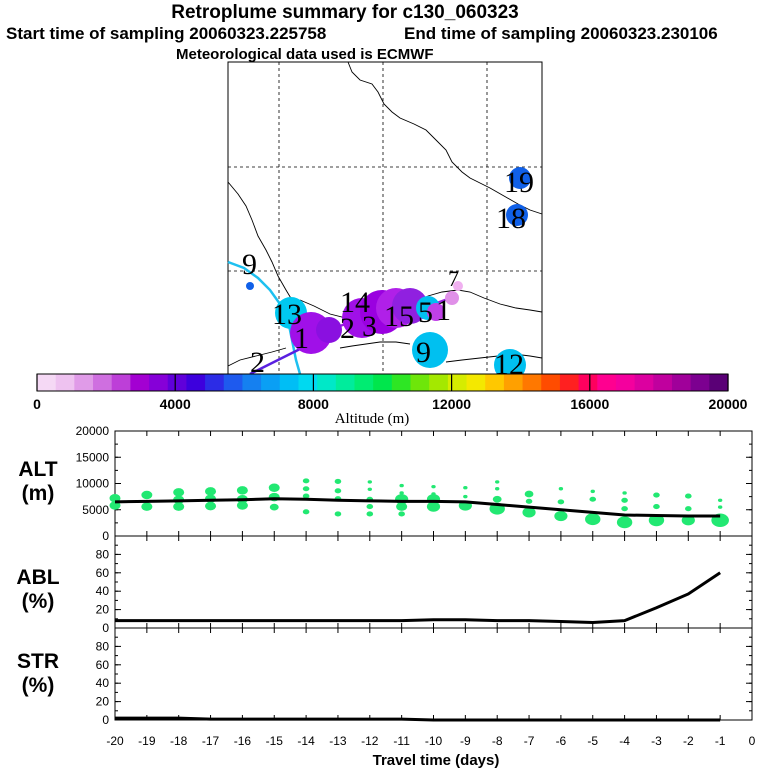 The height and width of the screenshot is (768, 768). I want to click on y-tick-label: 10000, so click(93, 484).